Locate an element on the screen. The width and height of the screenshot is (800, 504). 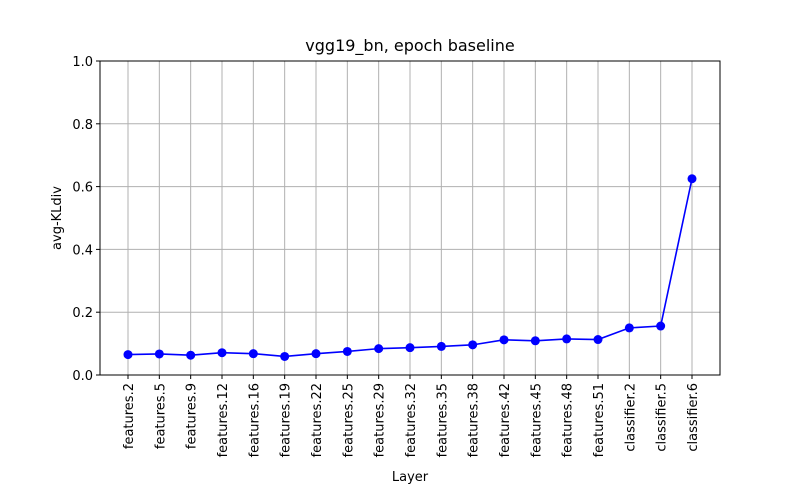
y-tick-label: 0.4 is located at coordinates (82, 250).